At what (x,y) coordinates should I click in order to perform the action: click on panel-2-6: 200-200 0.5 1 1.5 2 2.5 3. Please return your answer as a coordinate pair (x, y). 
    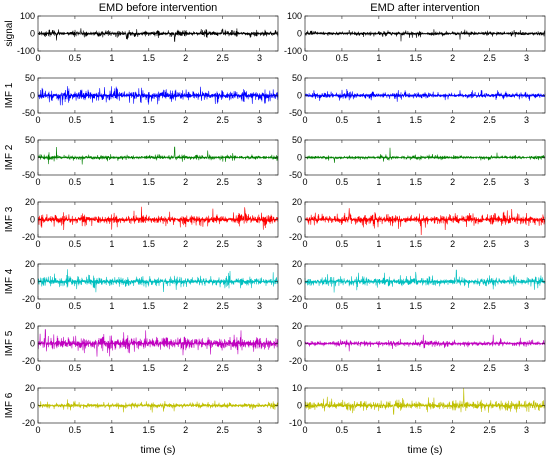
    Looking at the image, I should click on (417, 347).